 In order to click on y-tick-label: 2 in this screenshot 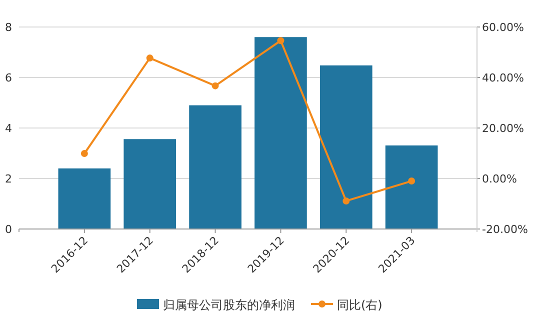, I will do `click(8, 179)`.